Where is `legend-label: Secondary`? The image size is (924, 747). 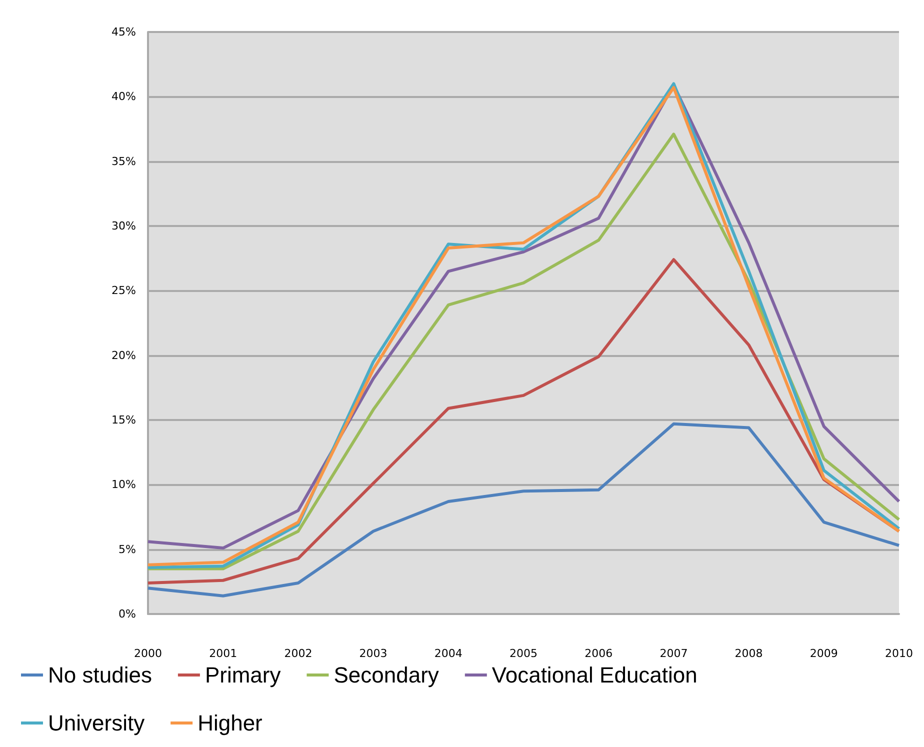
legend-label: Secondary is located at coordinates (386, 675).